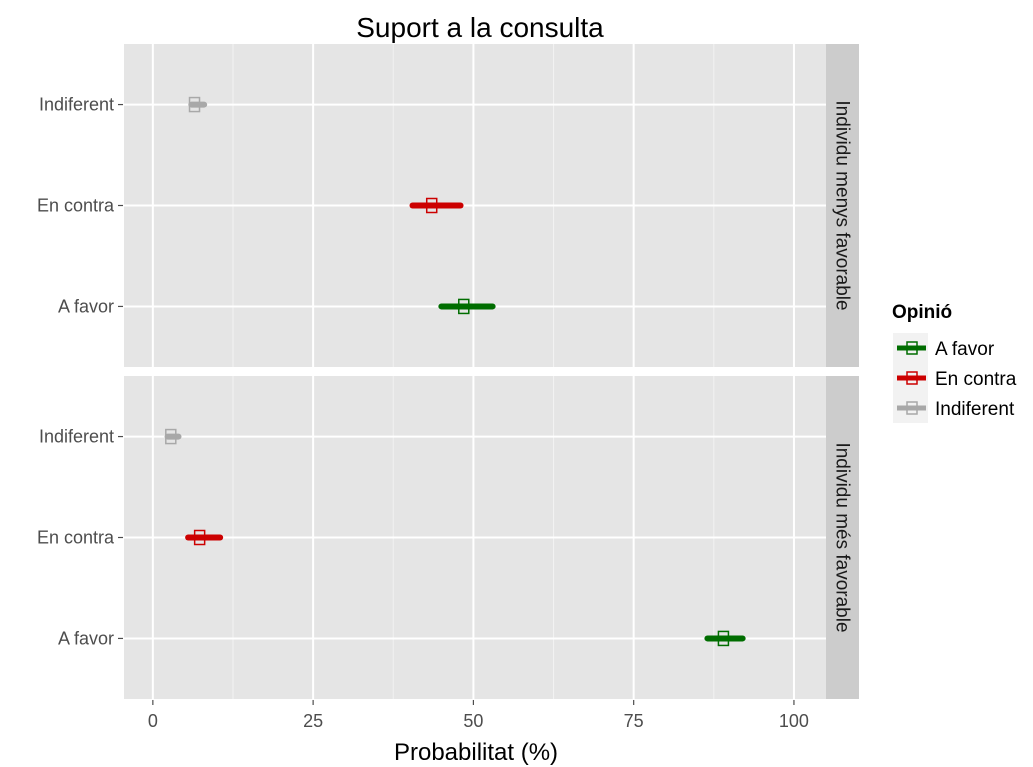 The image size is (1033, 767). Describe the element at coordinates (965, 349) in the screenshot. I see `legend-label: A favor` at that location.